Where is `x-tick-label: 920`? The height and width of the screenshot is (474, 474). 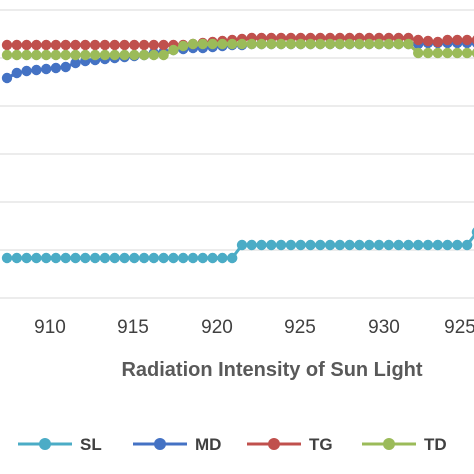 x-tick-label: 920 is located at coordinates (217, 327).